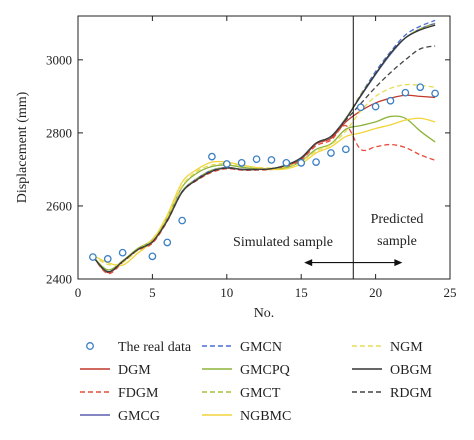  What do you see at coordinates (308, 263) in the screenshot?
I see `arrow-head-left` at bounding box center [308, 263].